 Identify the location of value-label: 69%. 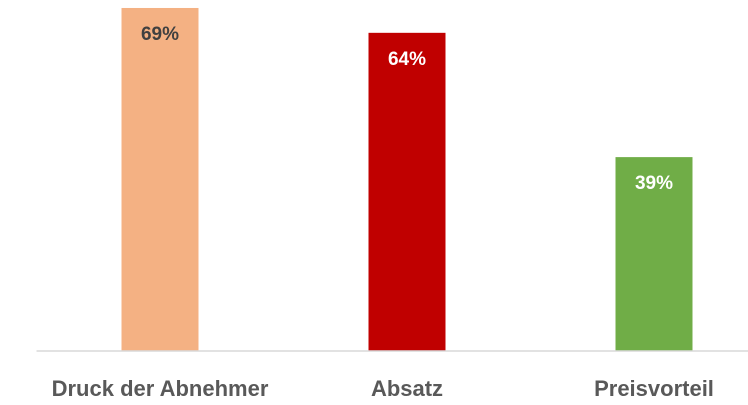
(160, 34).